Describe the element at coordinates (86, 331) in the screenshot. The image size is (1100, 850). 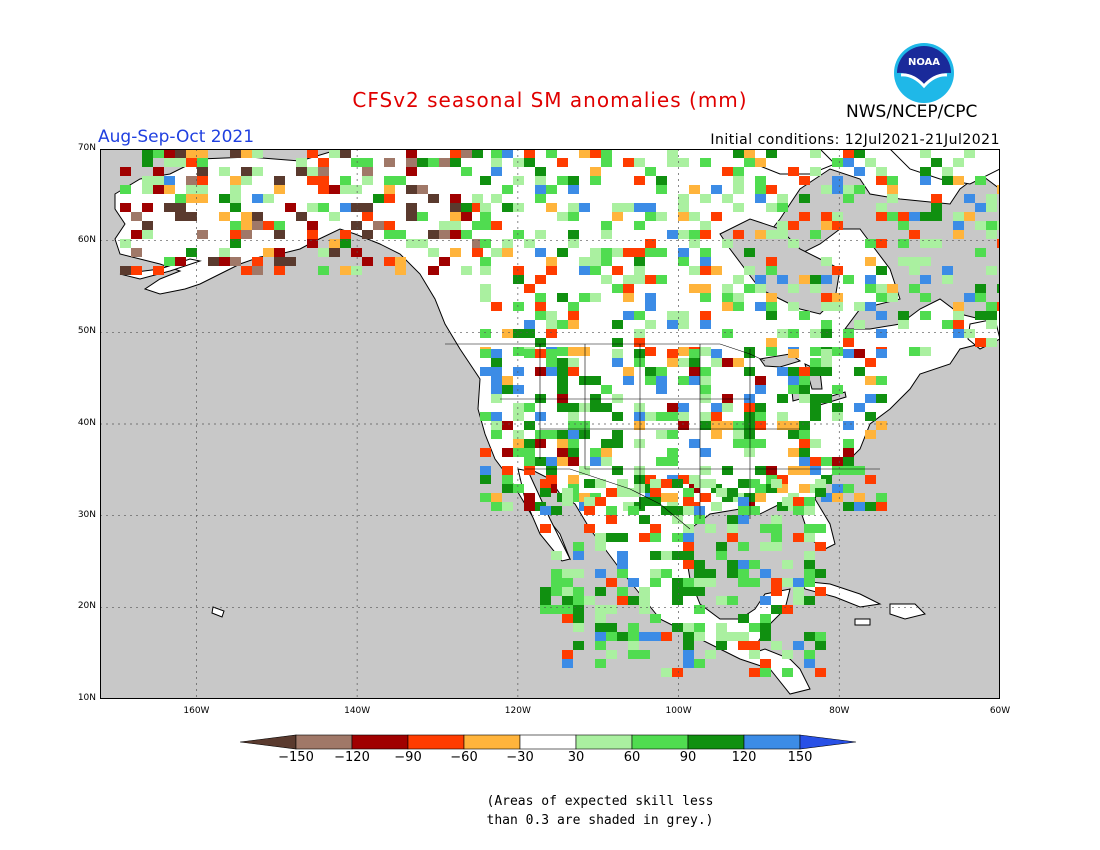
I see `y-tick-label: 50N` at that location.